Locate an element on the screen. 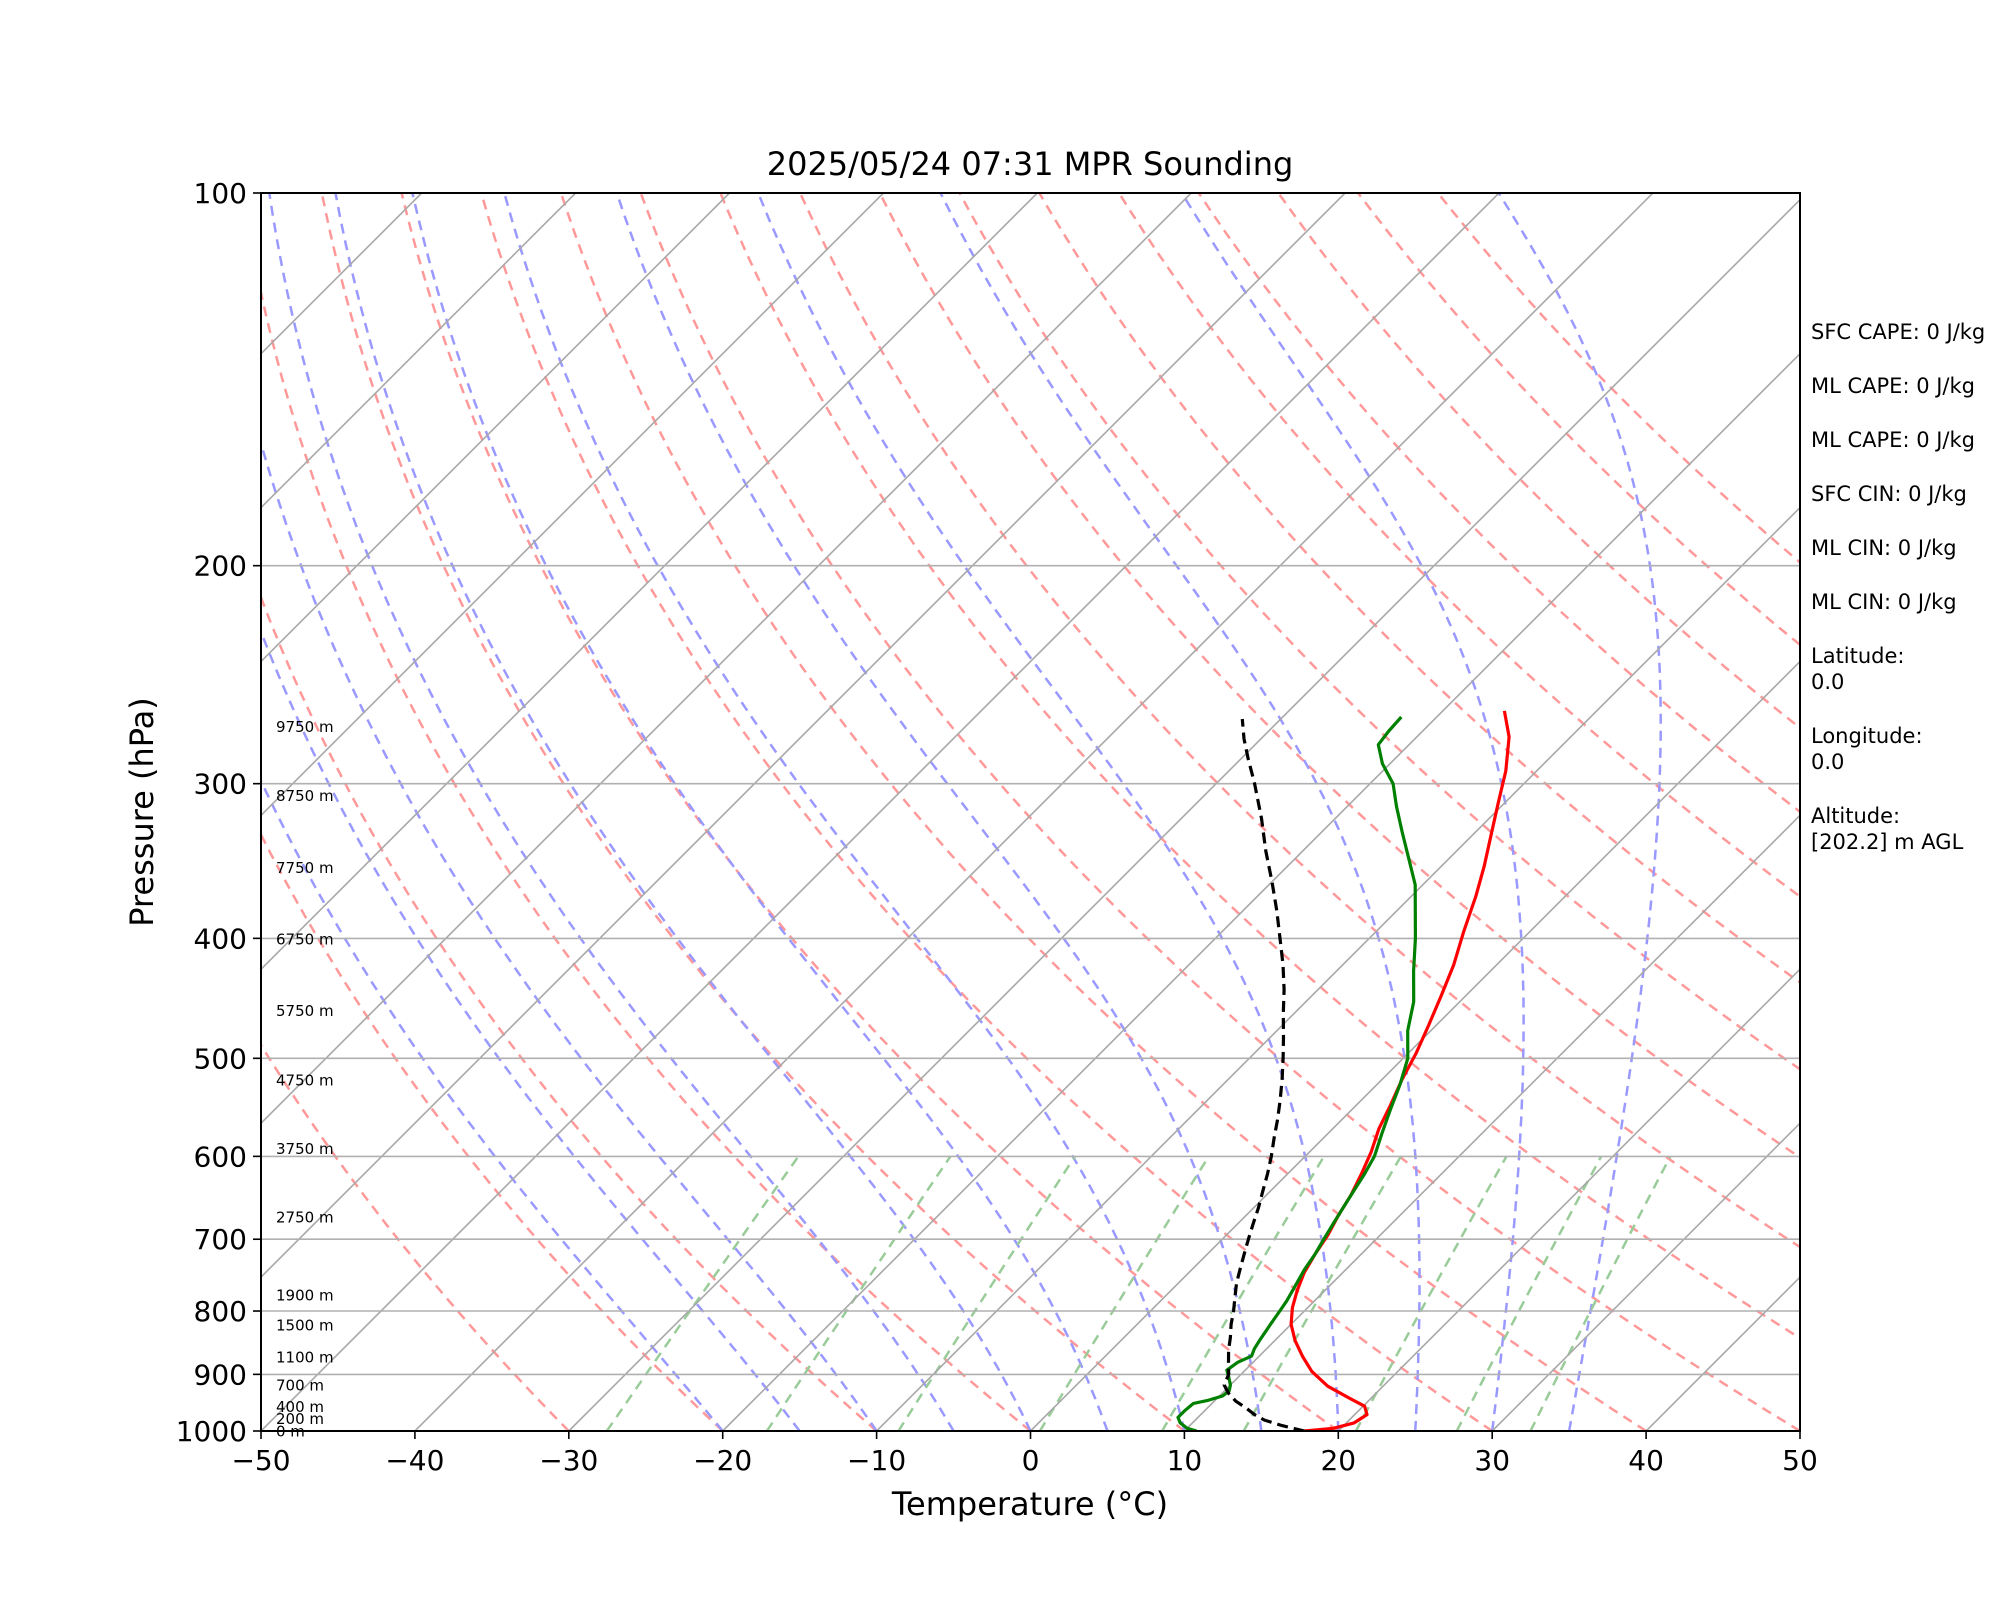 This screenshot has height=1600, width=2000. x-tick-label: 40 is located at coordinates (1646, 1460).